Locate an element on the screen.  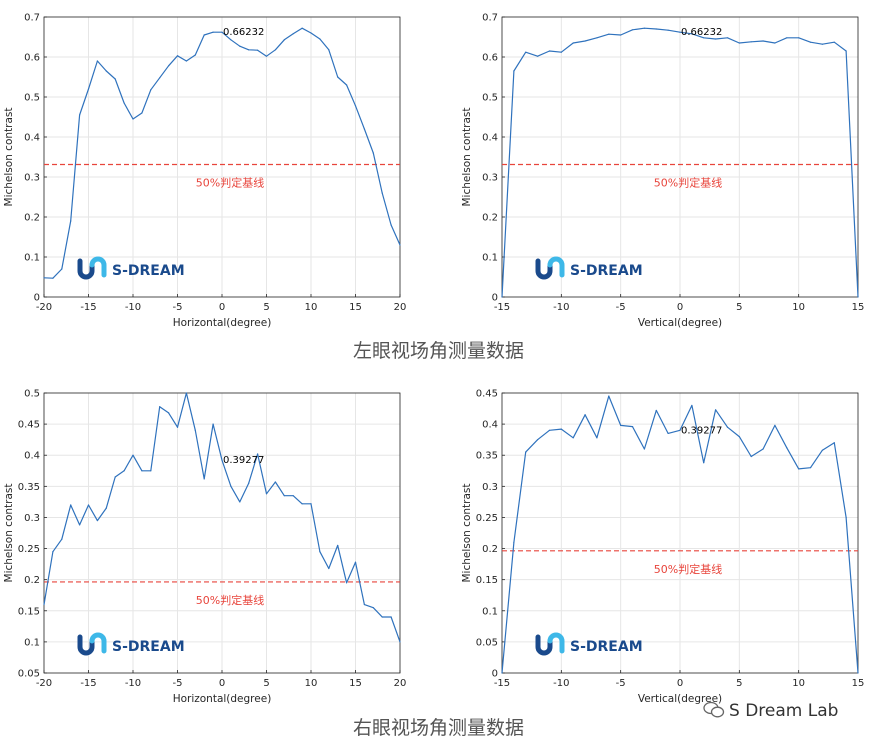
logo-mark-dark is located at coordinates (86, 269).